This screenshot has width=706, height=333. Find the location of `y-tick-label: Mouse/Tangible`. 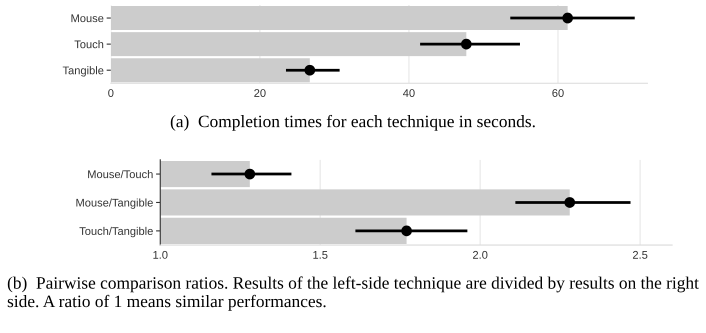

y-tick-label: Mouse/Tangible is located at coordinates (114, 203).